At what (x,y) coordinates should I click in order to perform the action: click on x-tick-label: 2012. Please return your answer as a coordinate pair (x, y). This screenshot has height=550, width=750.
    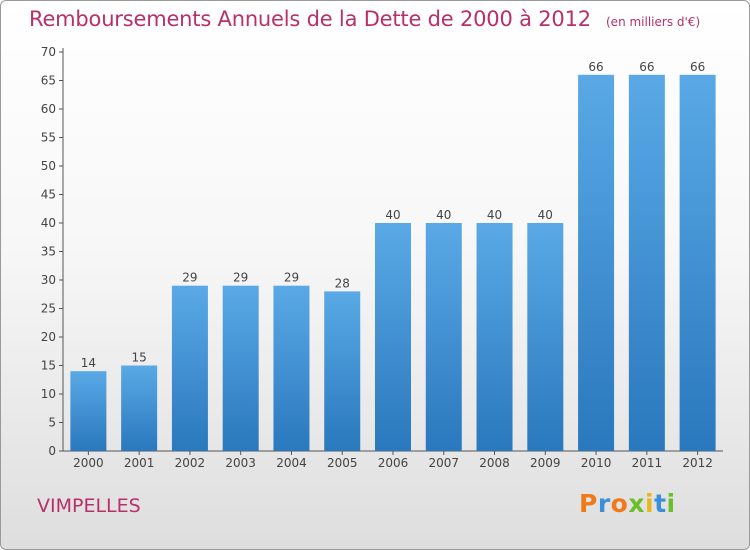
    Looking at the image, I should click on (697, 463).